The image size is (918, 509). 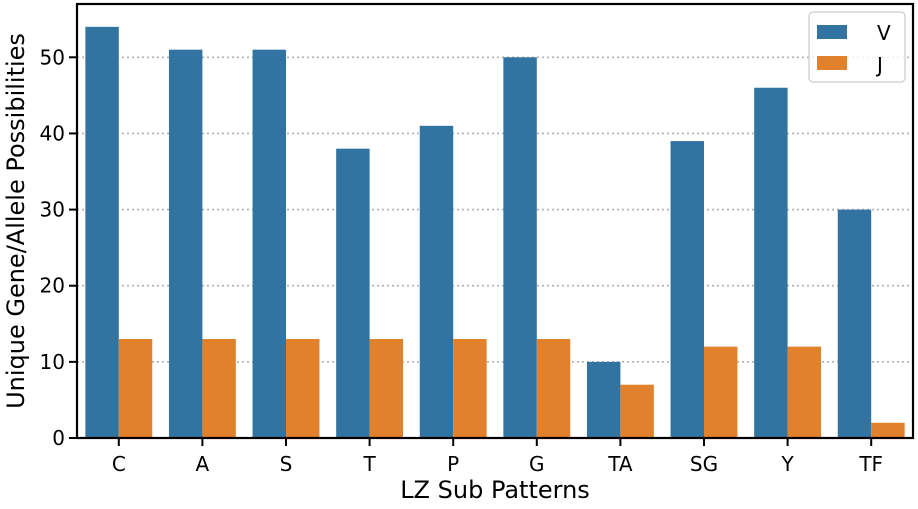 I want to click on bar-j-y, so click(x=804, y=392).